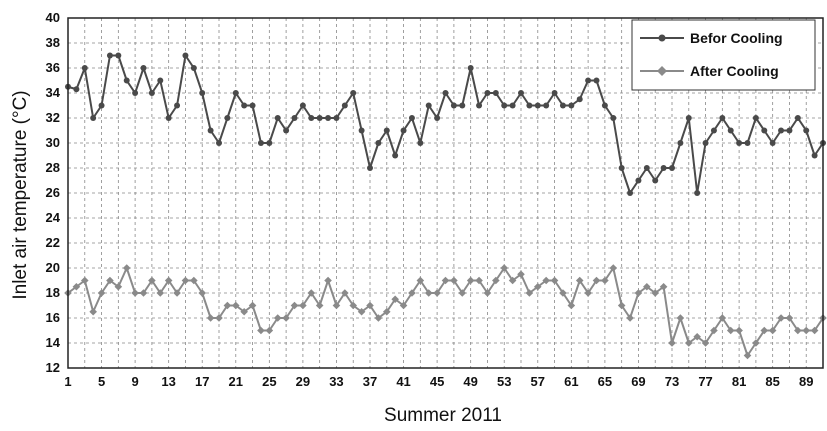  Describe the element at coordinates (772, 381) in the screenshot. I see `x-tick-label: 85` at that location.